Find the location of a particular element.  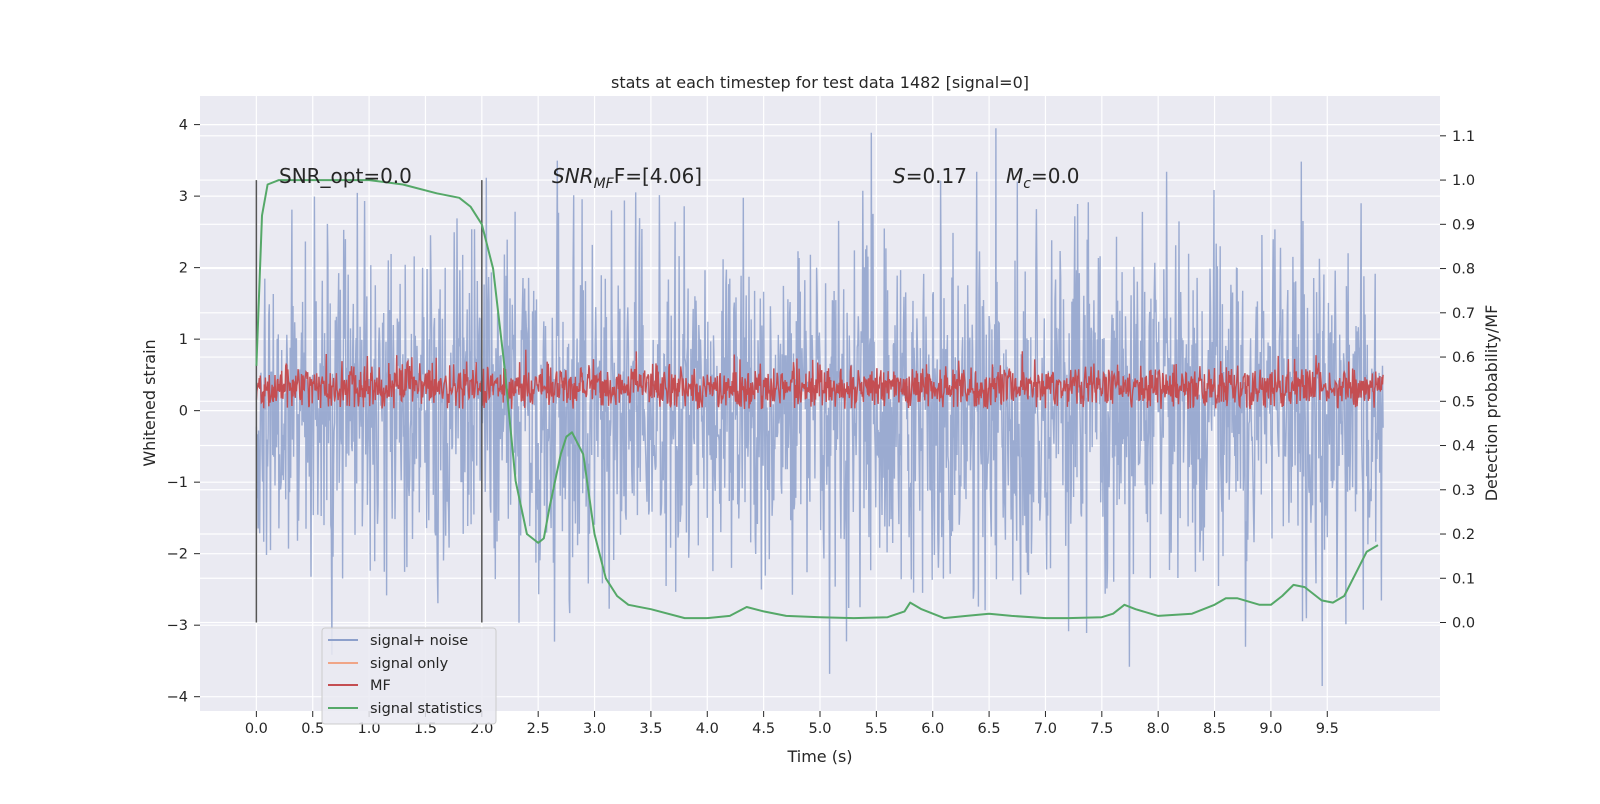

y-tick-label: −1 is located at coordinates (177, 483).